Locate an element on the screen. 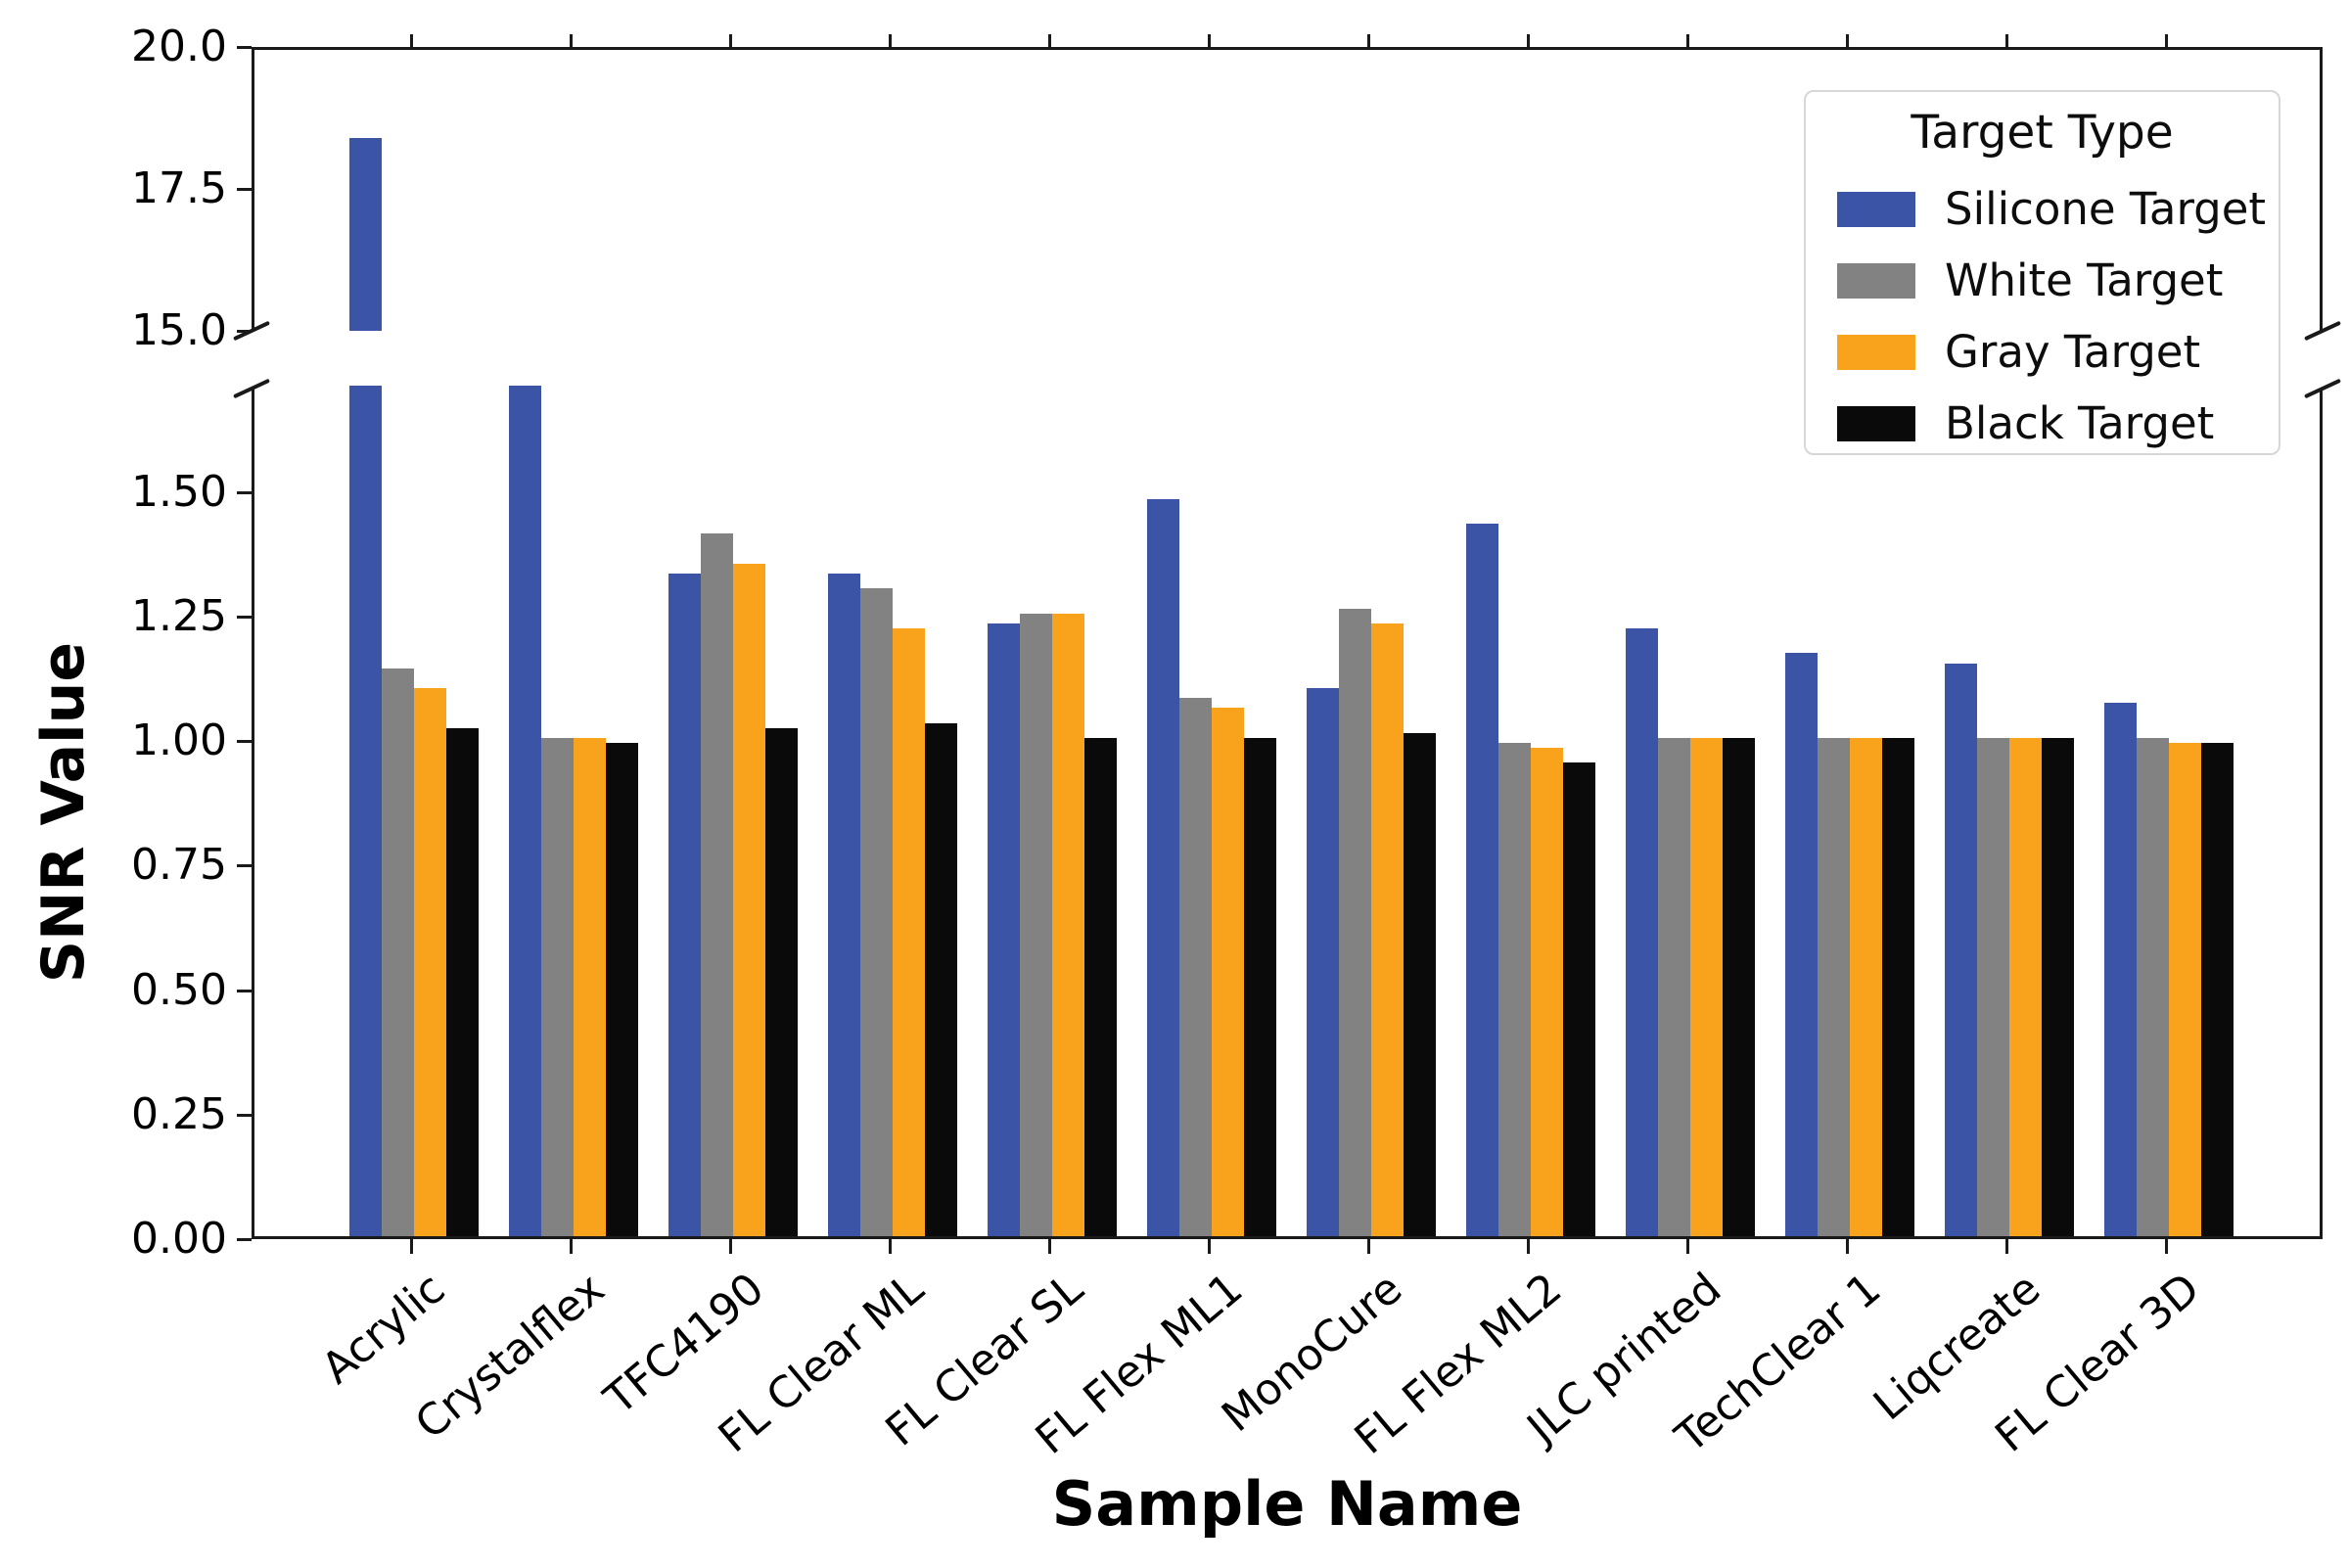 This screenshot has width=2349, height=1568. y-axis-label: SNR Value is located at coordinates (63, 812).